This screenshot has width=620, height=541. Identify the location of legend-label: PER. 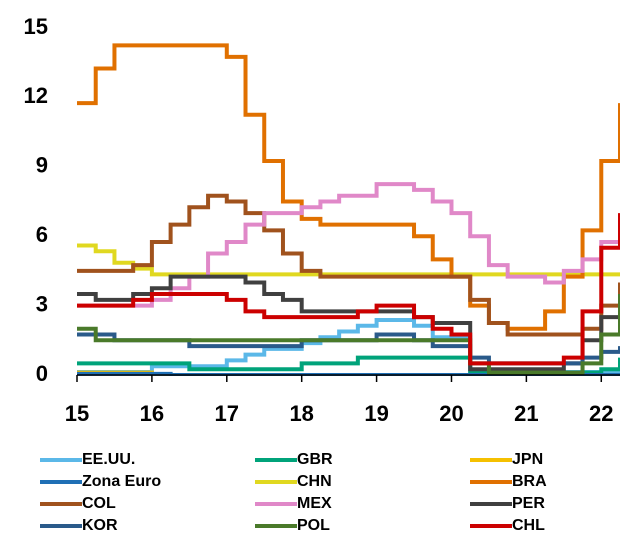
(528, 503).